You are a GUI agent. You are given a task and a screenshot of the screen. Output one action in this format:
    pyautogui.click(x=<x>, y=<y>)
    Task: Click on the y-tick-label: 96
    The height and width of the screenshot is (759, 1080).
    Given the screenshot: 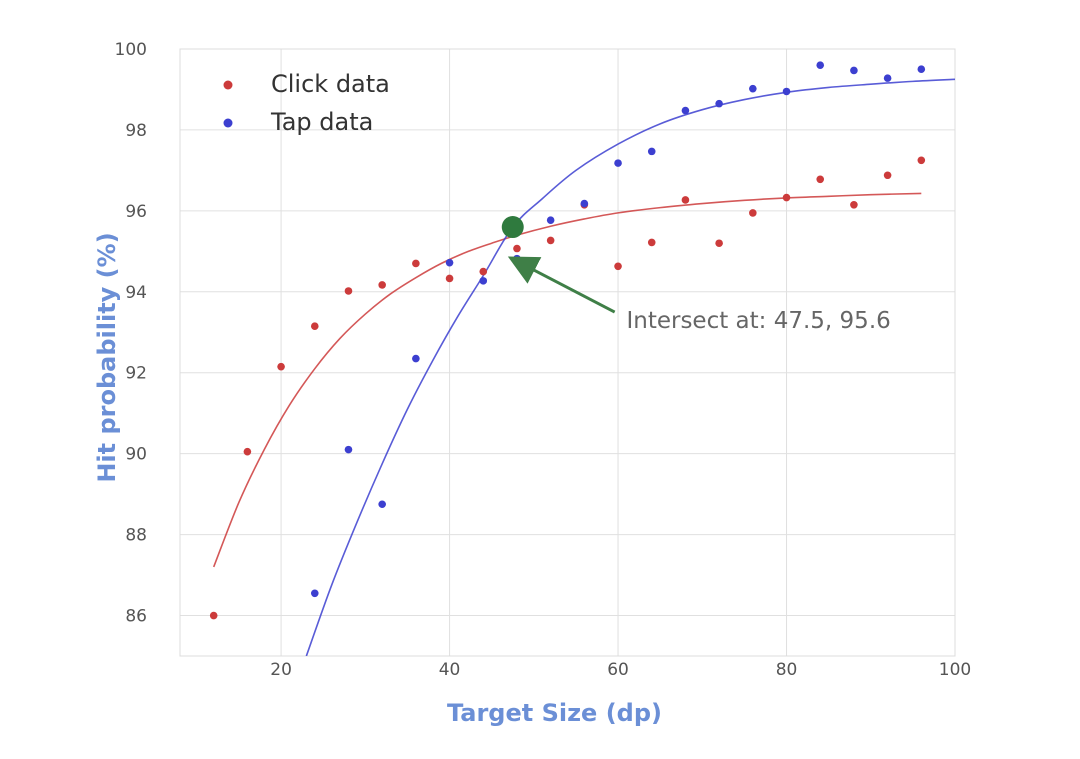 What is the action you would take?
    pyautogui.click(x=136, y=212)
    